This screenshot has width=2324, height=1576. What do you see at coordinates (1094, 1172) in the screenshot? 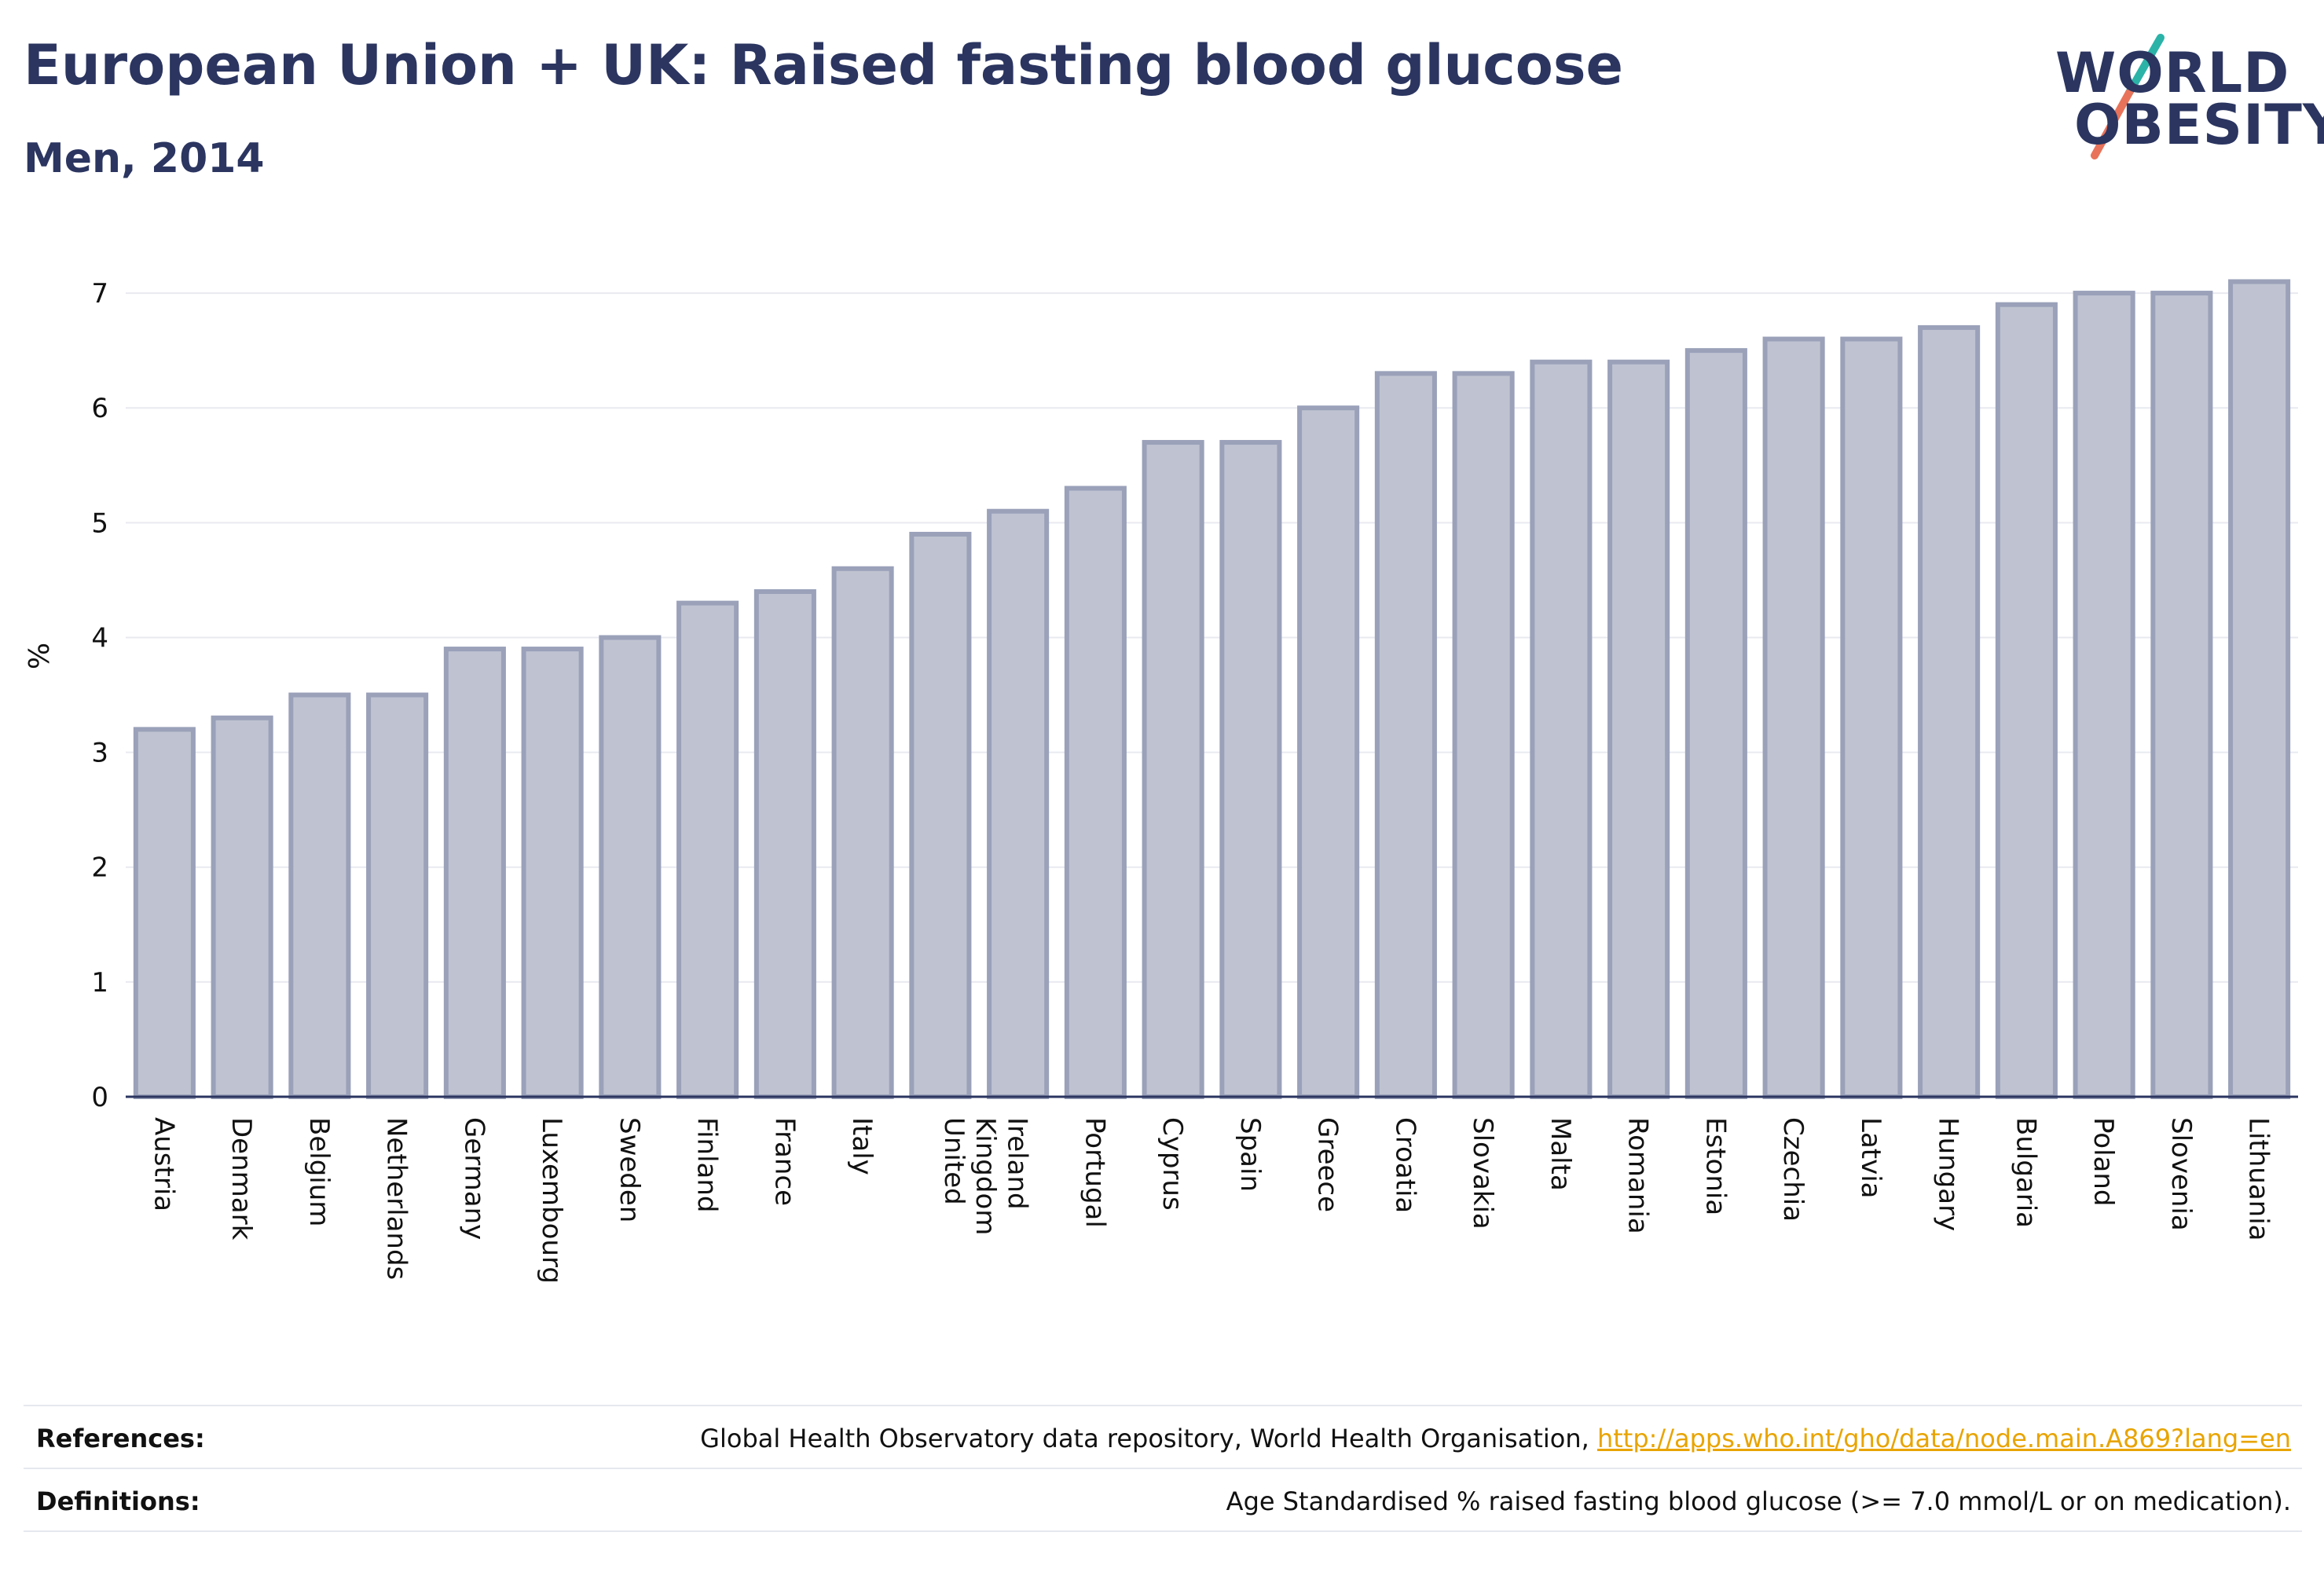
I see `x-tick-label: Portugal` at bounding box center [1094, 1172].